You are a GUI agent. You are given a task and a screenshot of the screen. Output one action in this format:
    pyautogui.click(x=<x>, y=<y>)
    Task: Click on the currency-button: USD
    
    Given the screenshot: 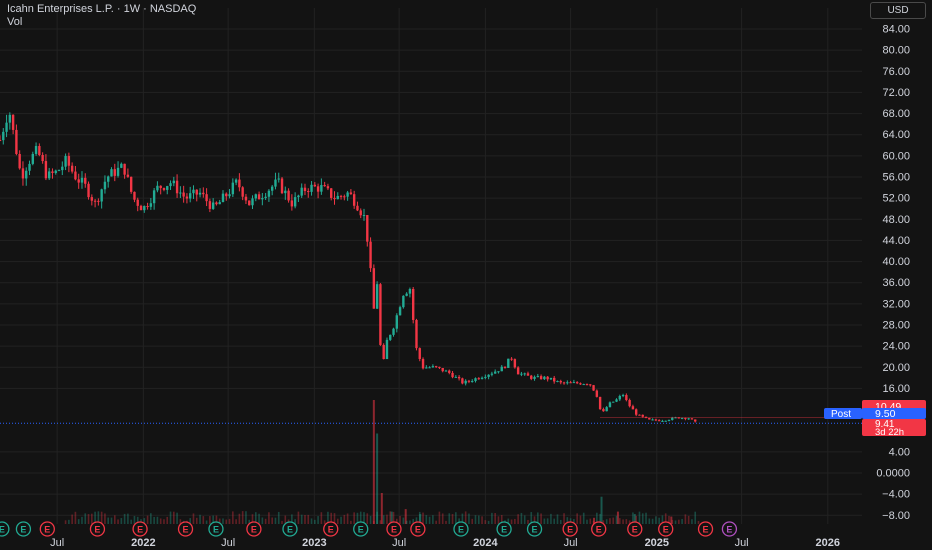 What is the action you would take?
    pyautogui.click(x=898, y=10)
    